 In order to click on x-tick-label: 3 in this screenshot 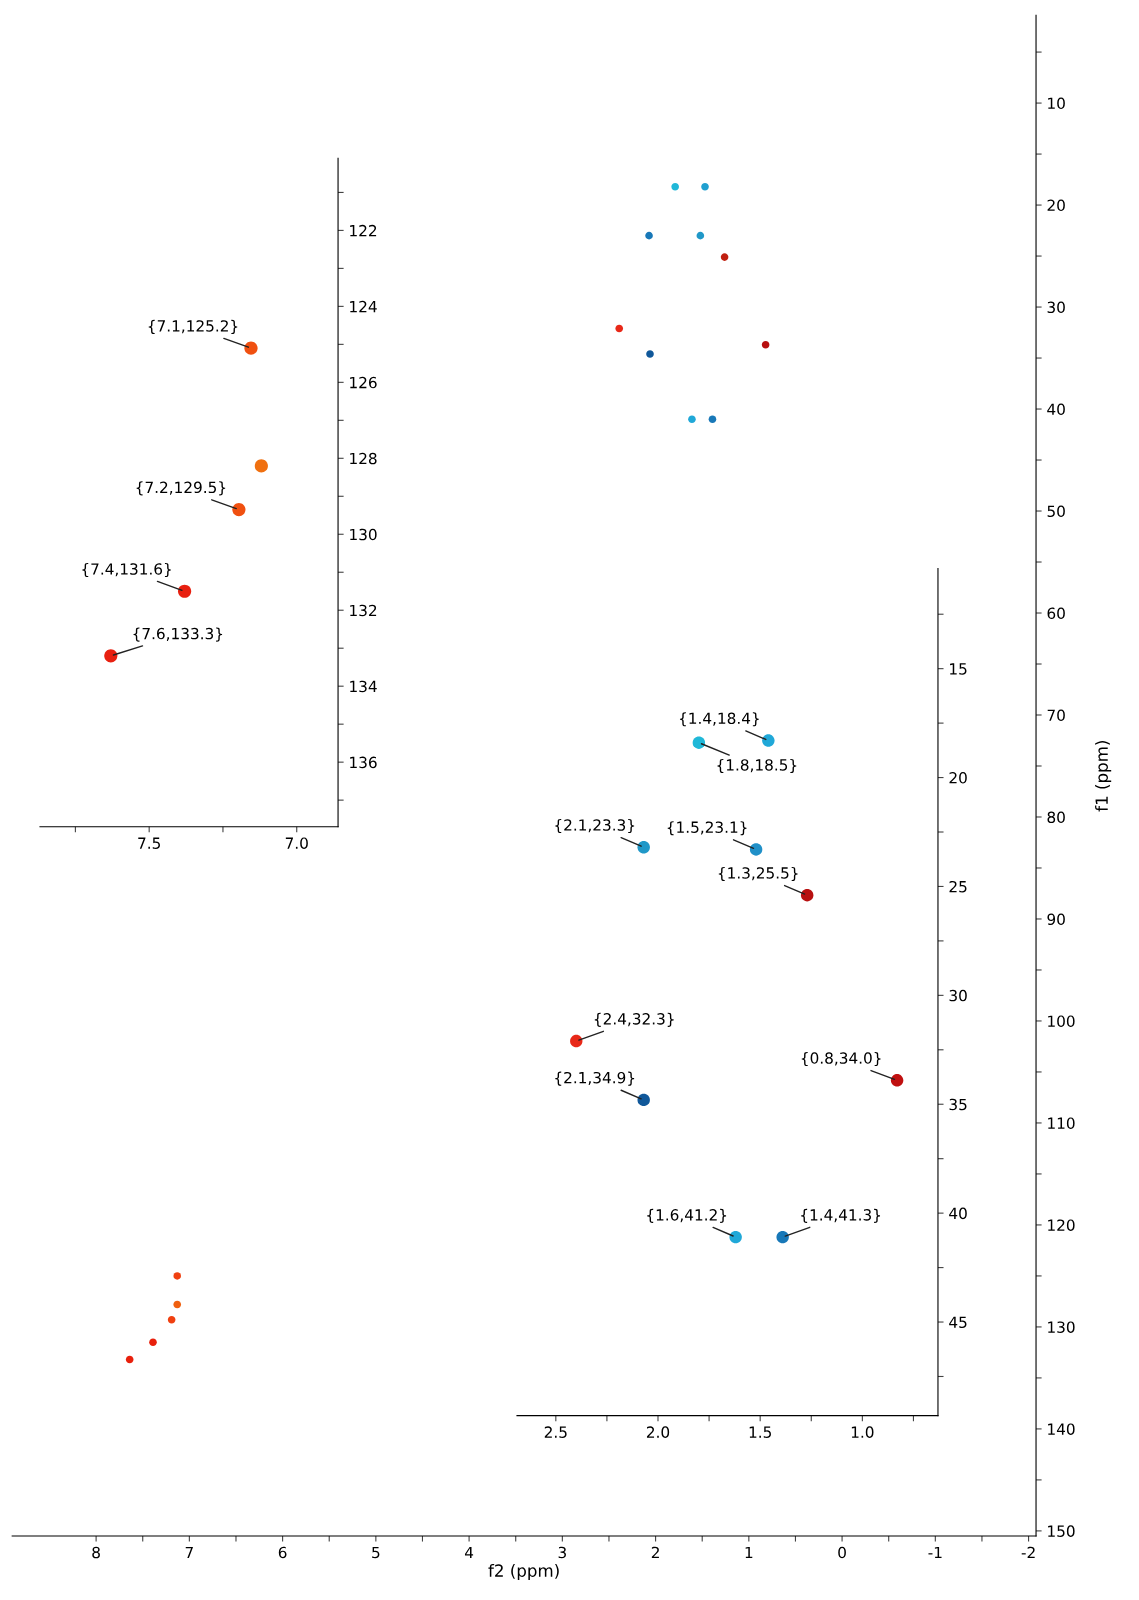, I will do `click(562, 1552)`.